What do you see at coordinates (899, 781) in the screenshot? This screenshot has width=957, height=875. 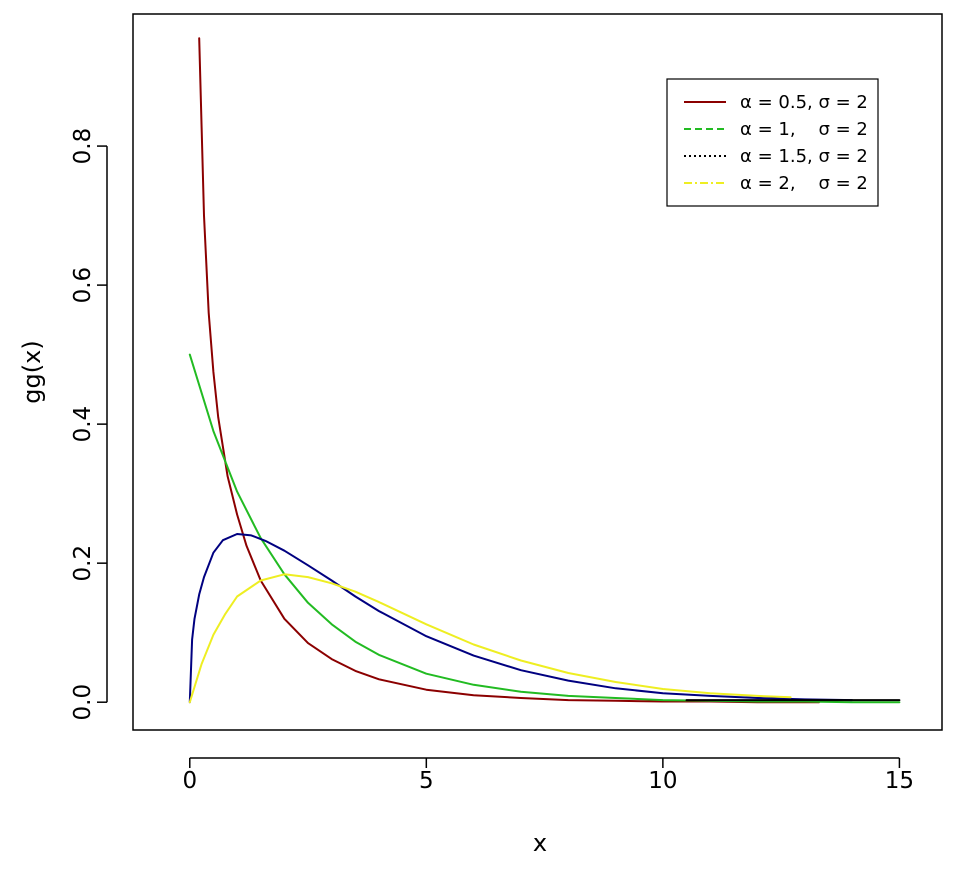 I see `x-tick-label: 15` at bounding box center [899, 781].